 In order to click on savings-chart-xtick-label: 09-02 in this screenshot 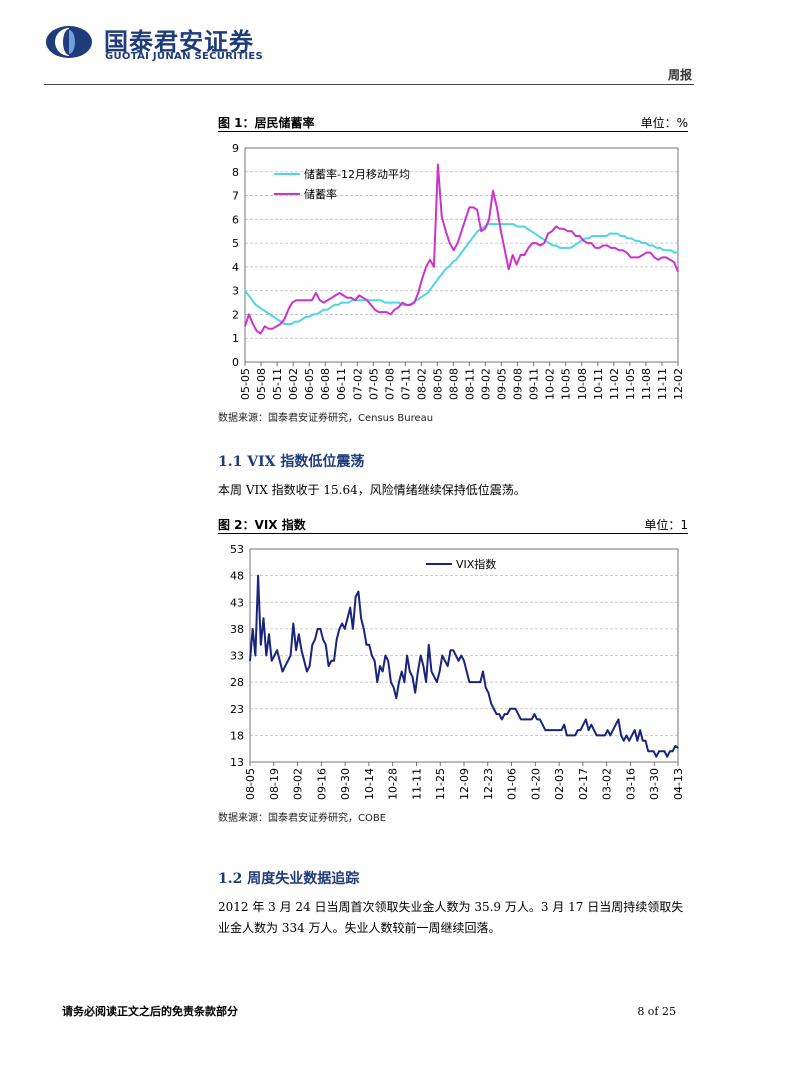, I will do `click(486, 384)`.